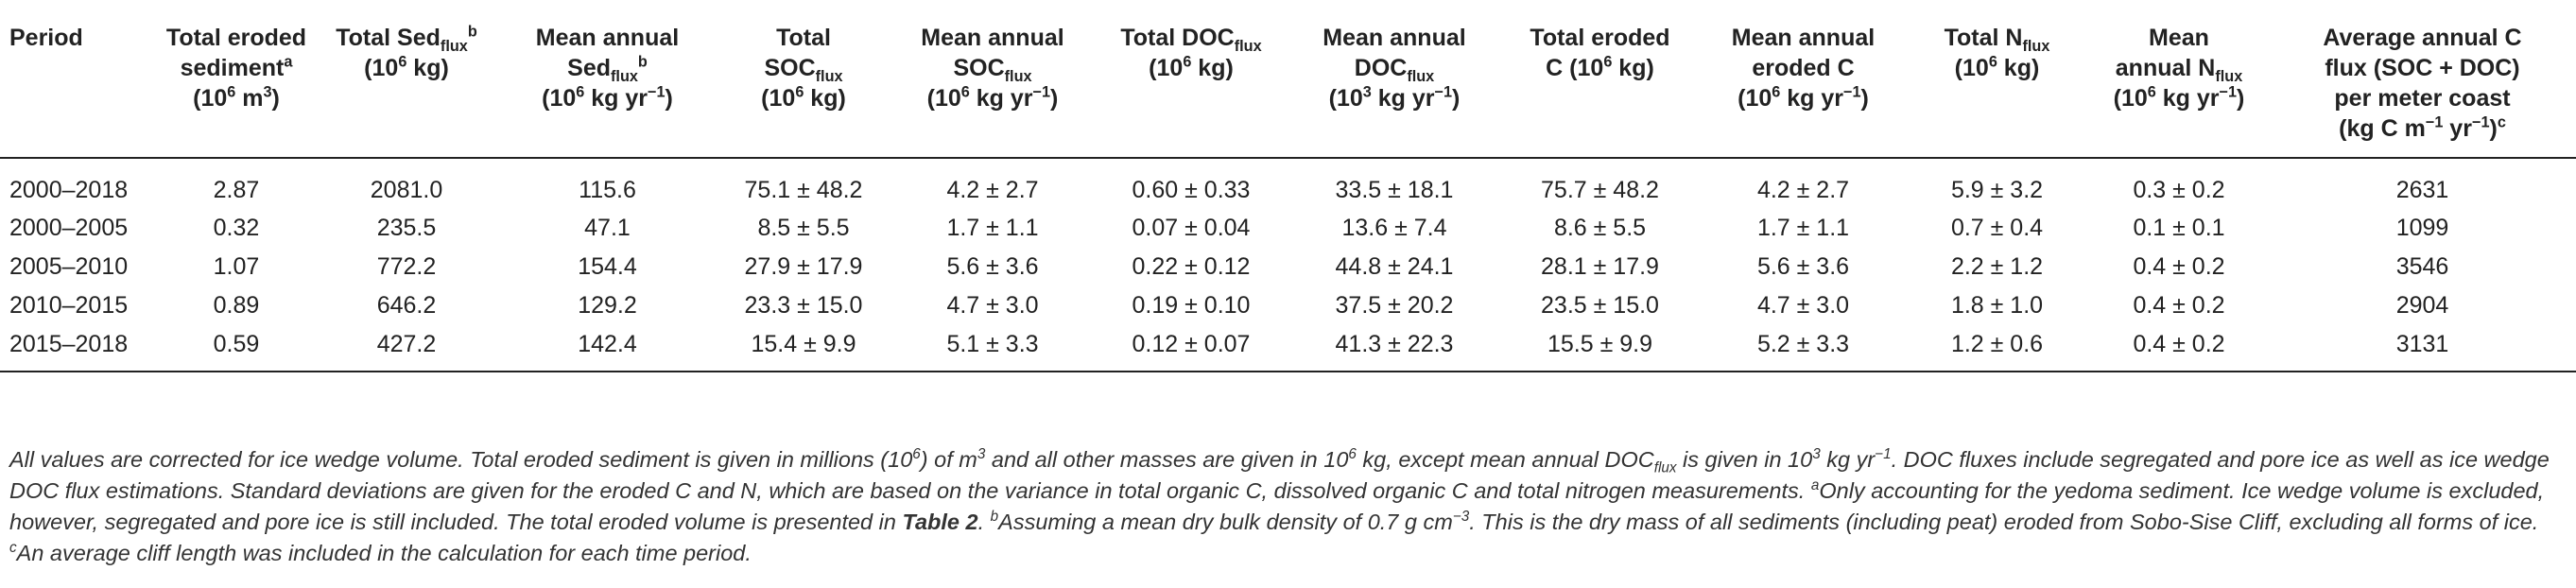 This screenshot has height=588, width=2576. Describe the element at coordinates (1600, 190) in the screenshot. I see `table-cell: 75.7 ± 48.2` at that location.